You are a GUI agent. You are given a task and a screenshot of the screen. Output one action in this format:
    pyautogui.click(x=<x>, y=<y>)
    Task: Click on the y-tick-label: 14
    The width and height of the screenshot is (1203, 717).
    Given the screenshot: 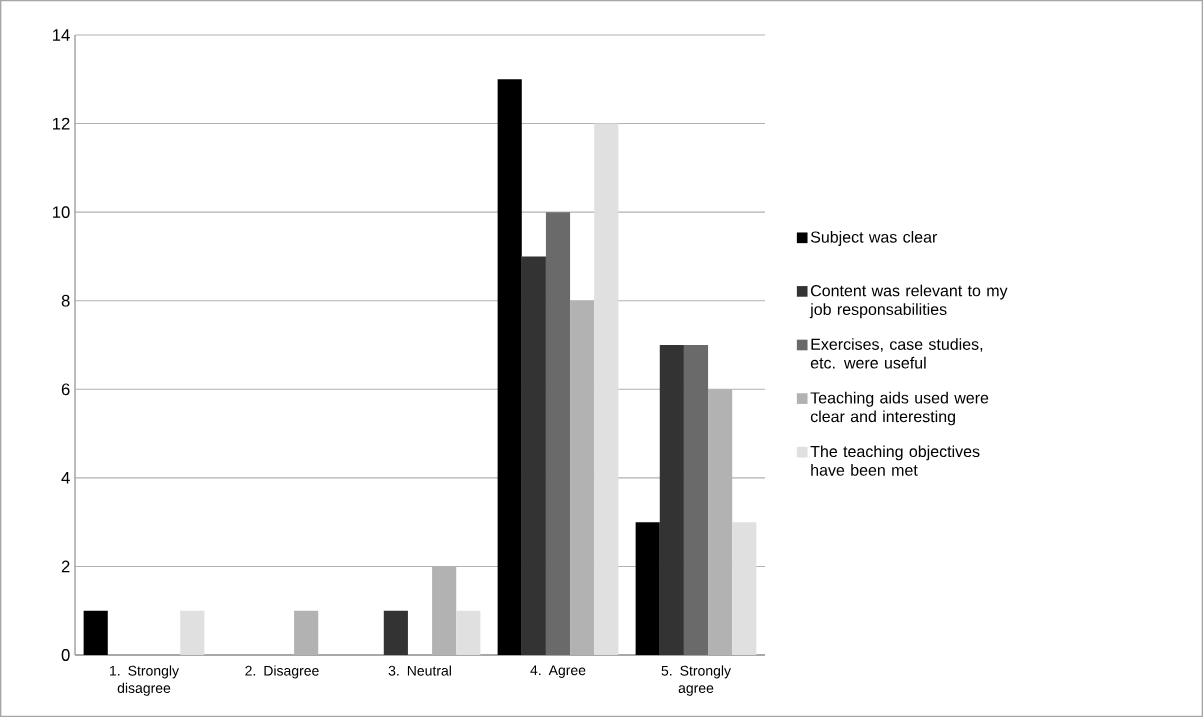 What is the action you would take?
    pyautogui.click(x=61, y=35)
    